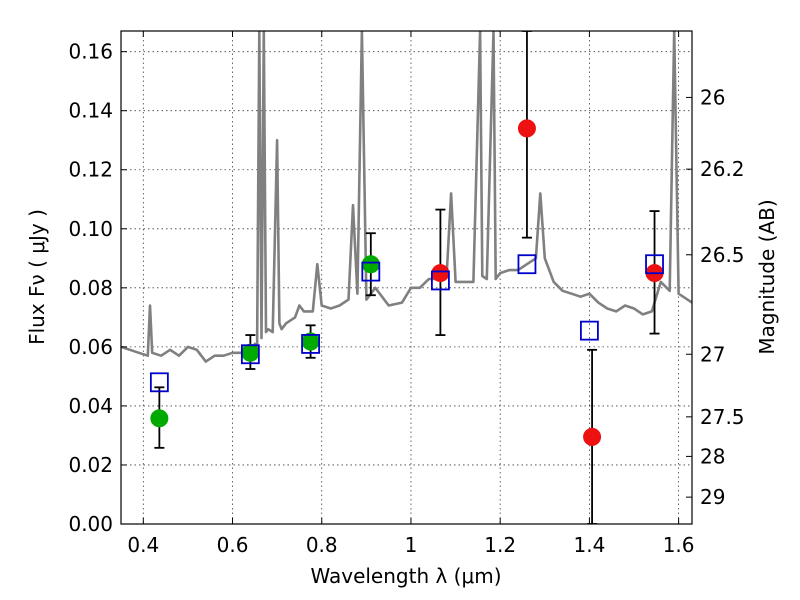  I want to click on y-tick-label: 0.14, so click(90, 111).